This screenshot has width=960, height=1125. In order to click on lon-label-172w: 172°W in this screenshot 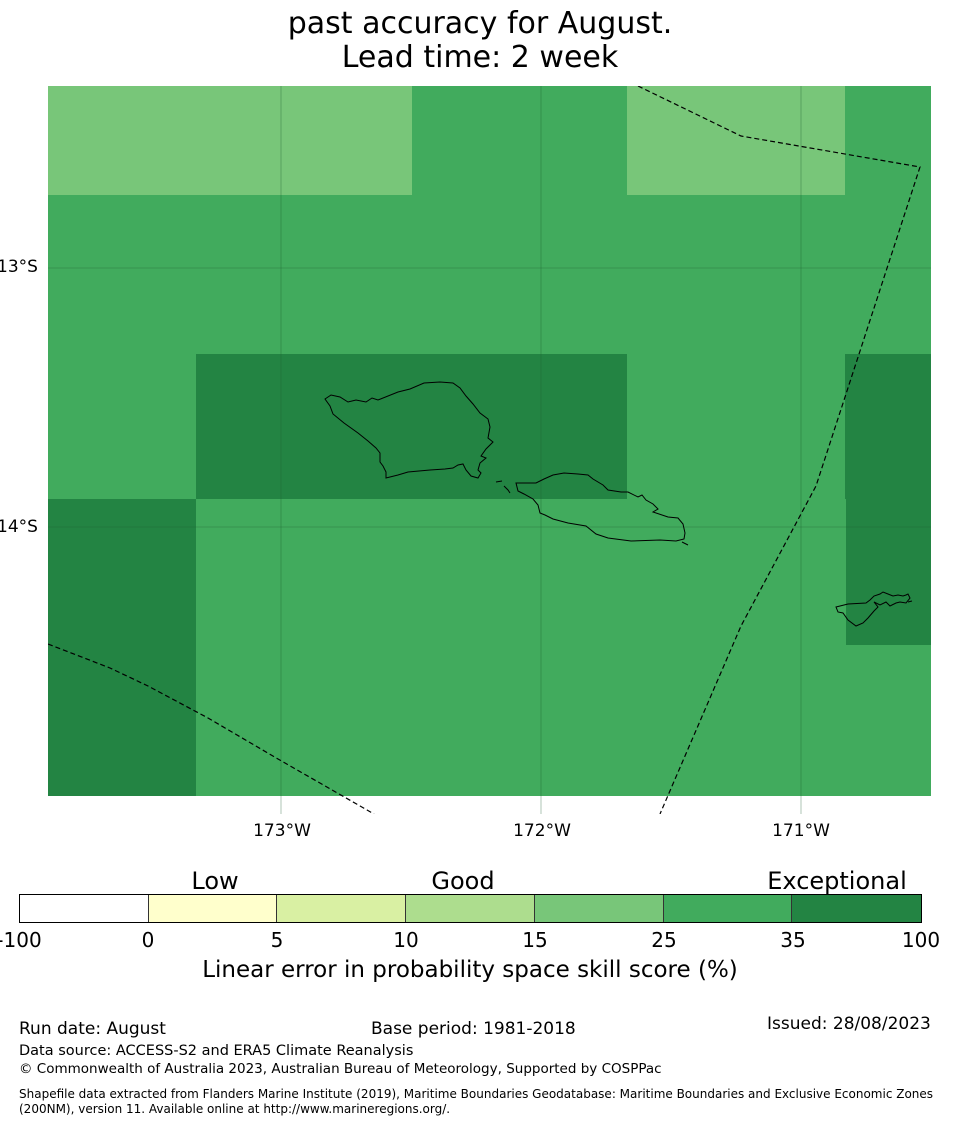, I will do `click(542, 831)`.